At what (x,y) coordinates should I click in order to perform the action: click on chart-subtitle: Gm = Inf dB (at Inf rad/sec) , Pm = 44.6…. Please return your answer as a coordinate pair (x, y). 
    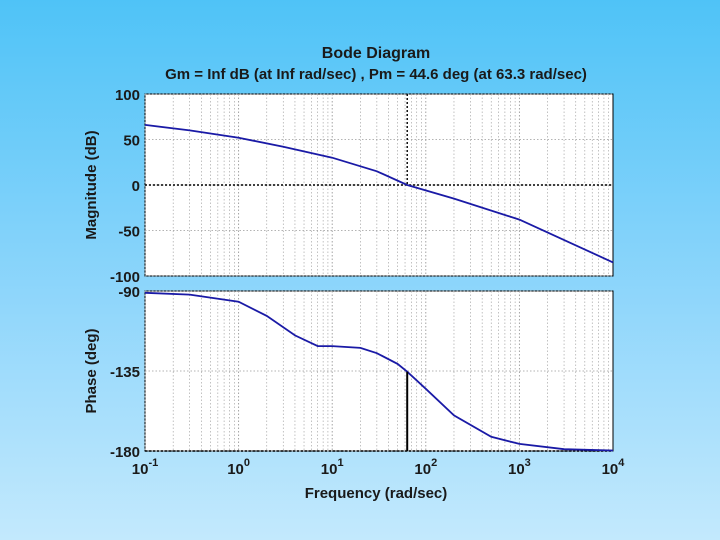
    Looking at the image, I should click on (376, 74).